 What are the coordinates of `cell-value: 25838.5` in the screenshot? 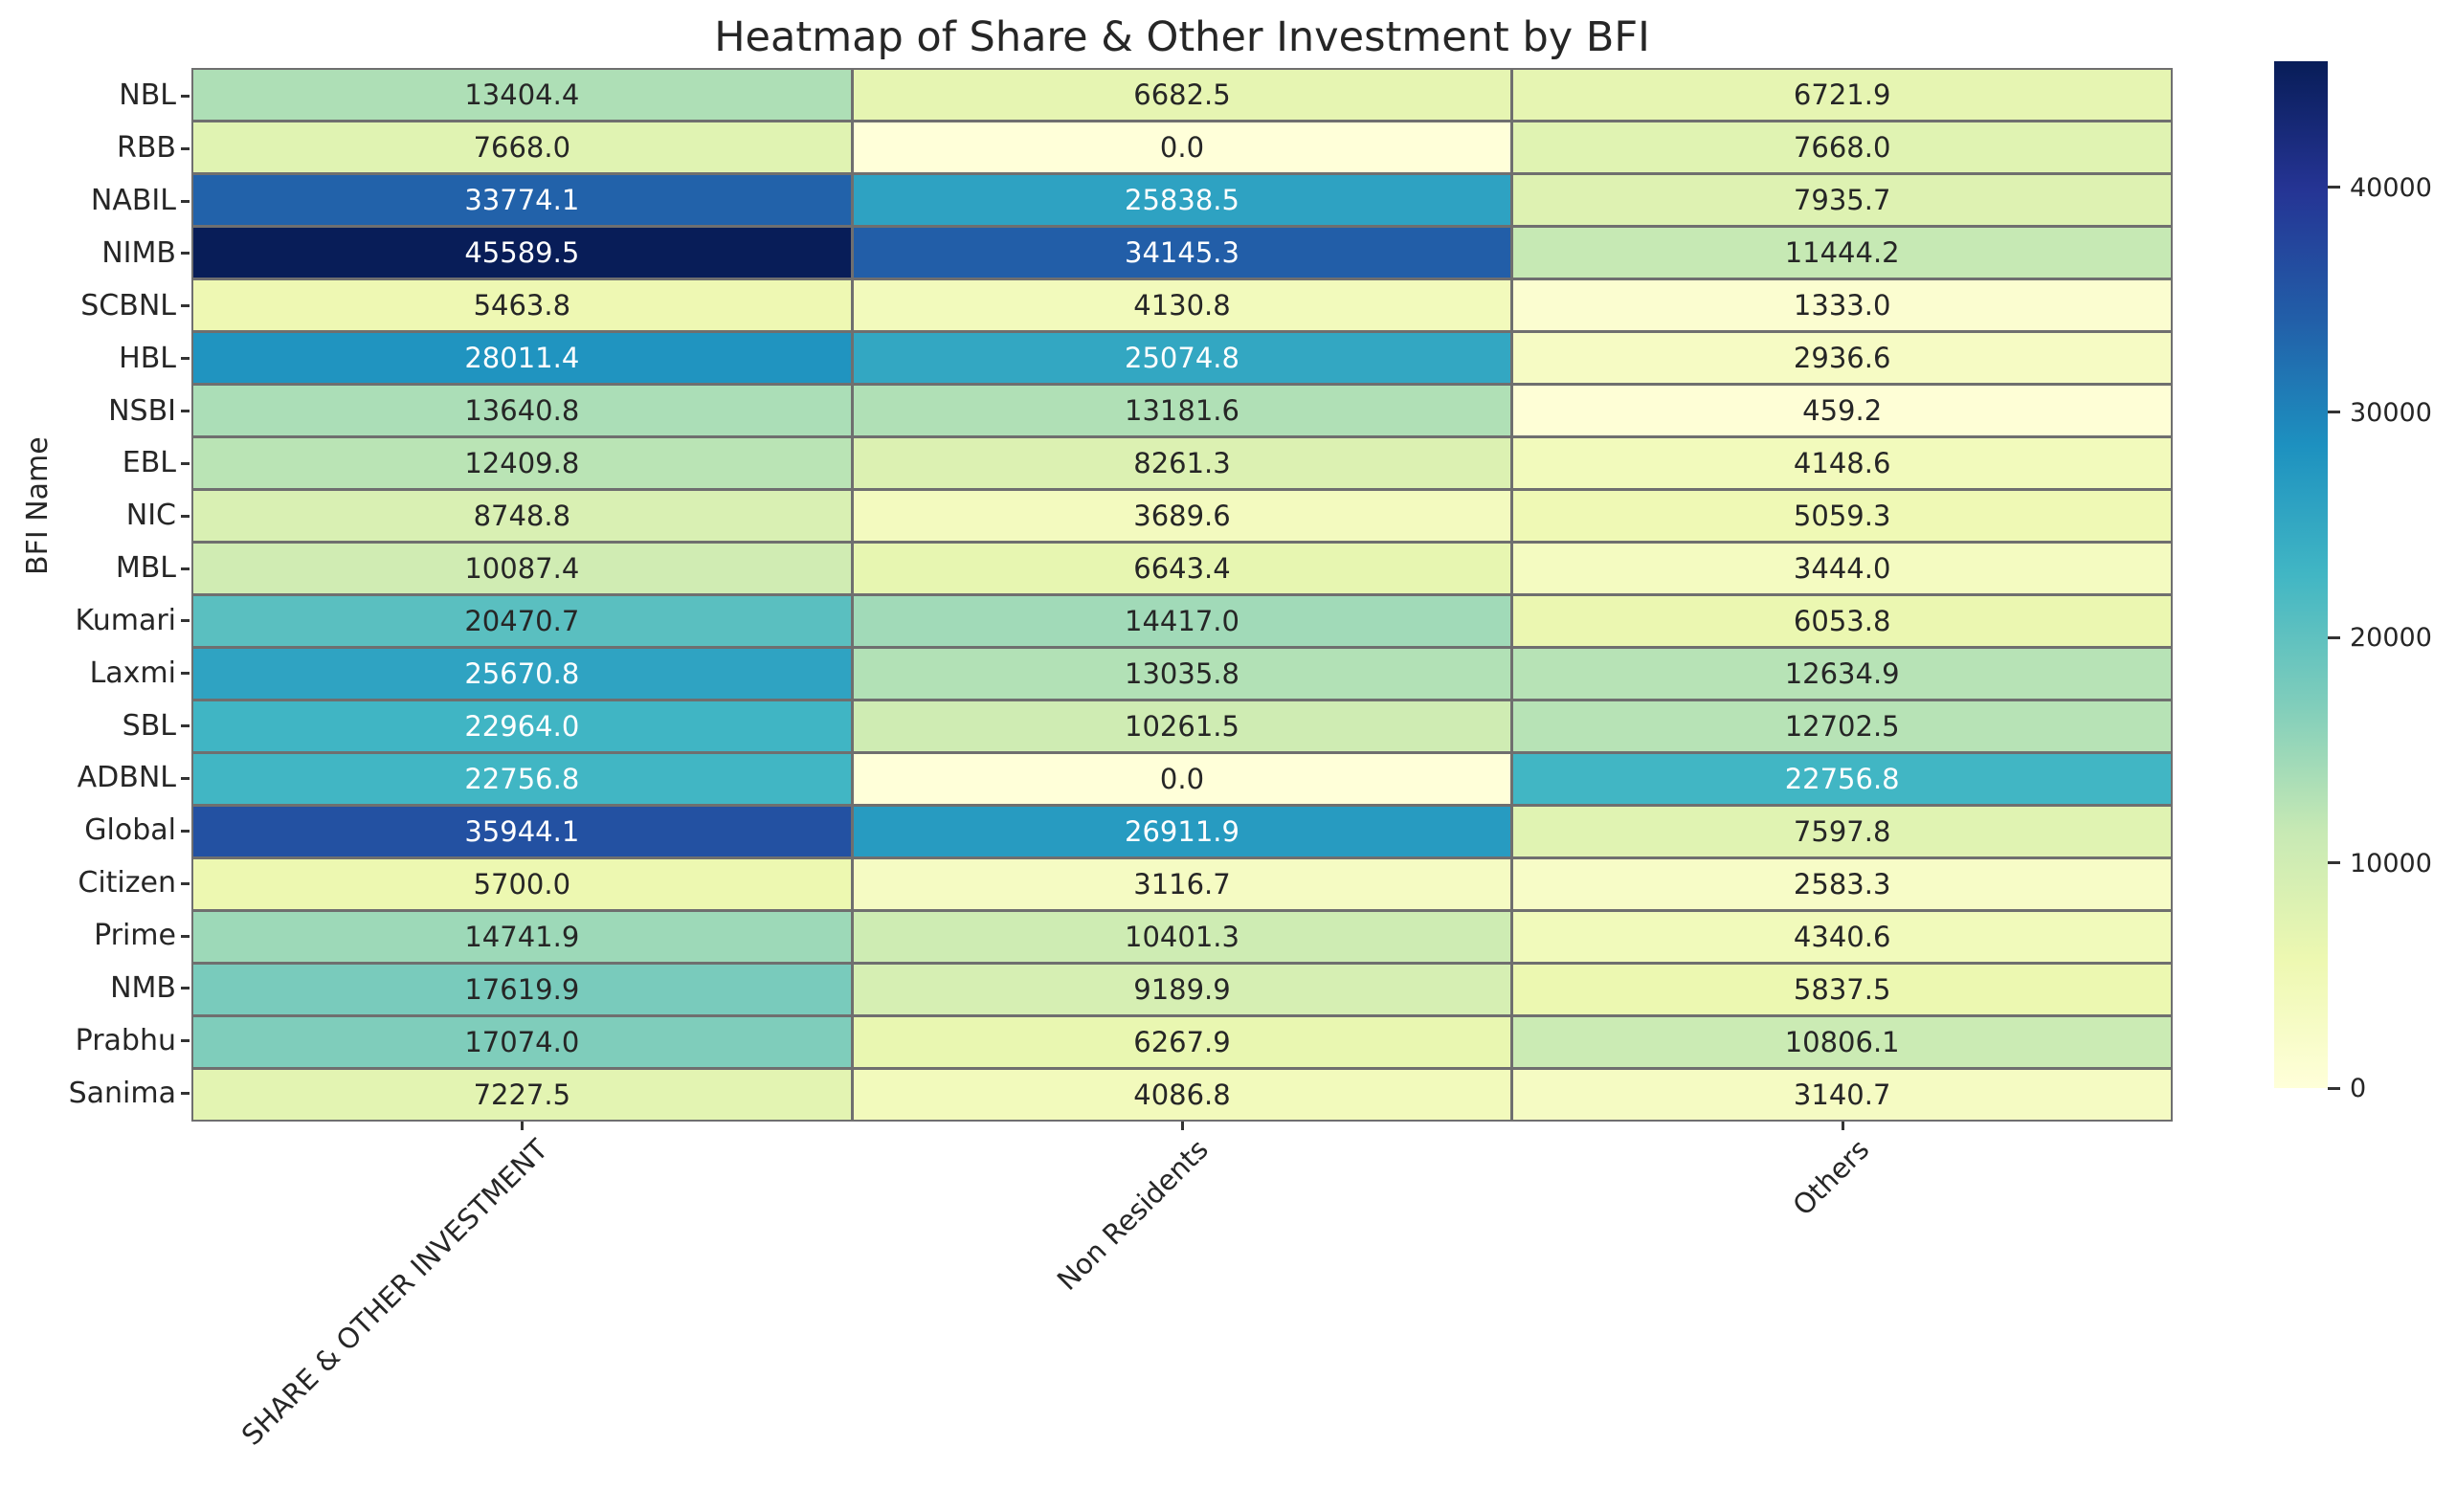 It's located at (1182, 199).